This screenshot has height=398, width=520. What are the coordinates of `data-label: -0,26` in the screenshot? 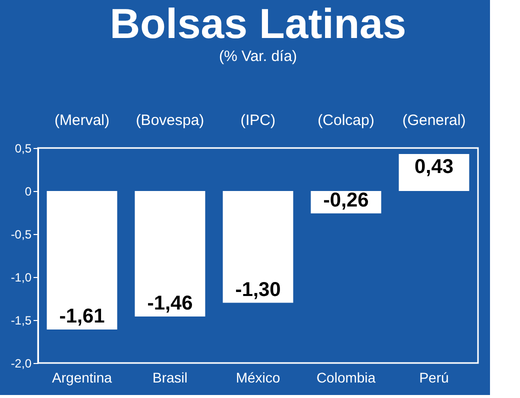 It's located at (346, 200).